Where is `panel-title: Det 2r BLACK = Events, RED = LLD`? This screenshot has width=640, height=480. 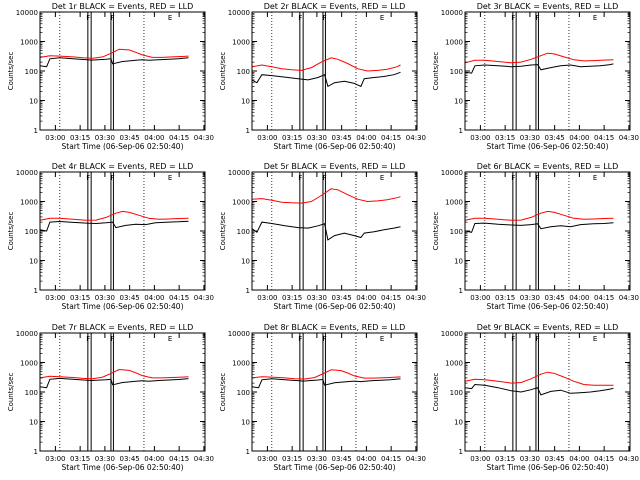 panel-title: Det 2r BLACK = Events, RED = LLD is located at coordinates (335, 6).